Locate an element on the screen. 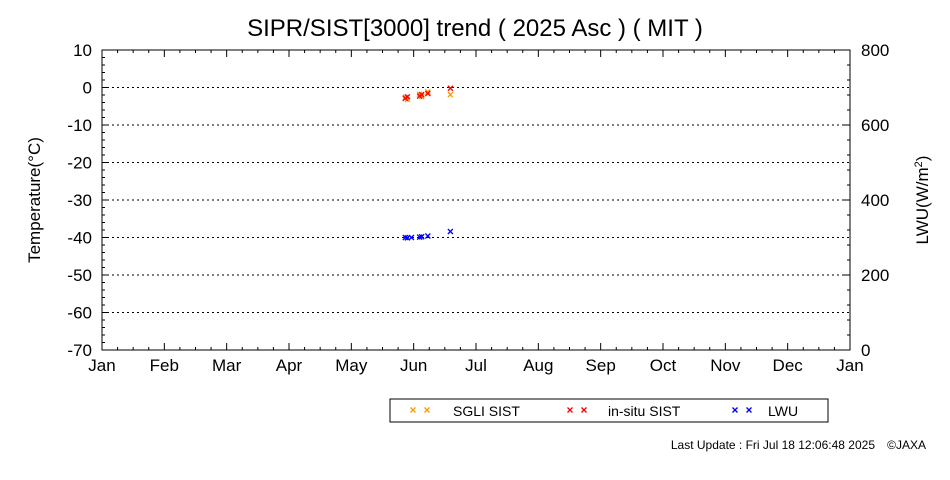 Image resolution: width=950 pixels, height=480 pixels. y-tick-label: -50 is located at coordinates (79, 275).